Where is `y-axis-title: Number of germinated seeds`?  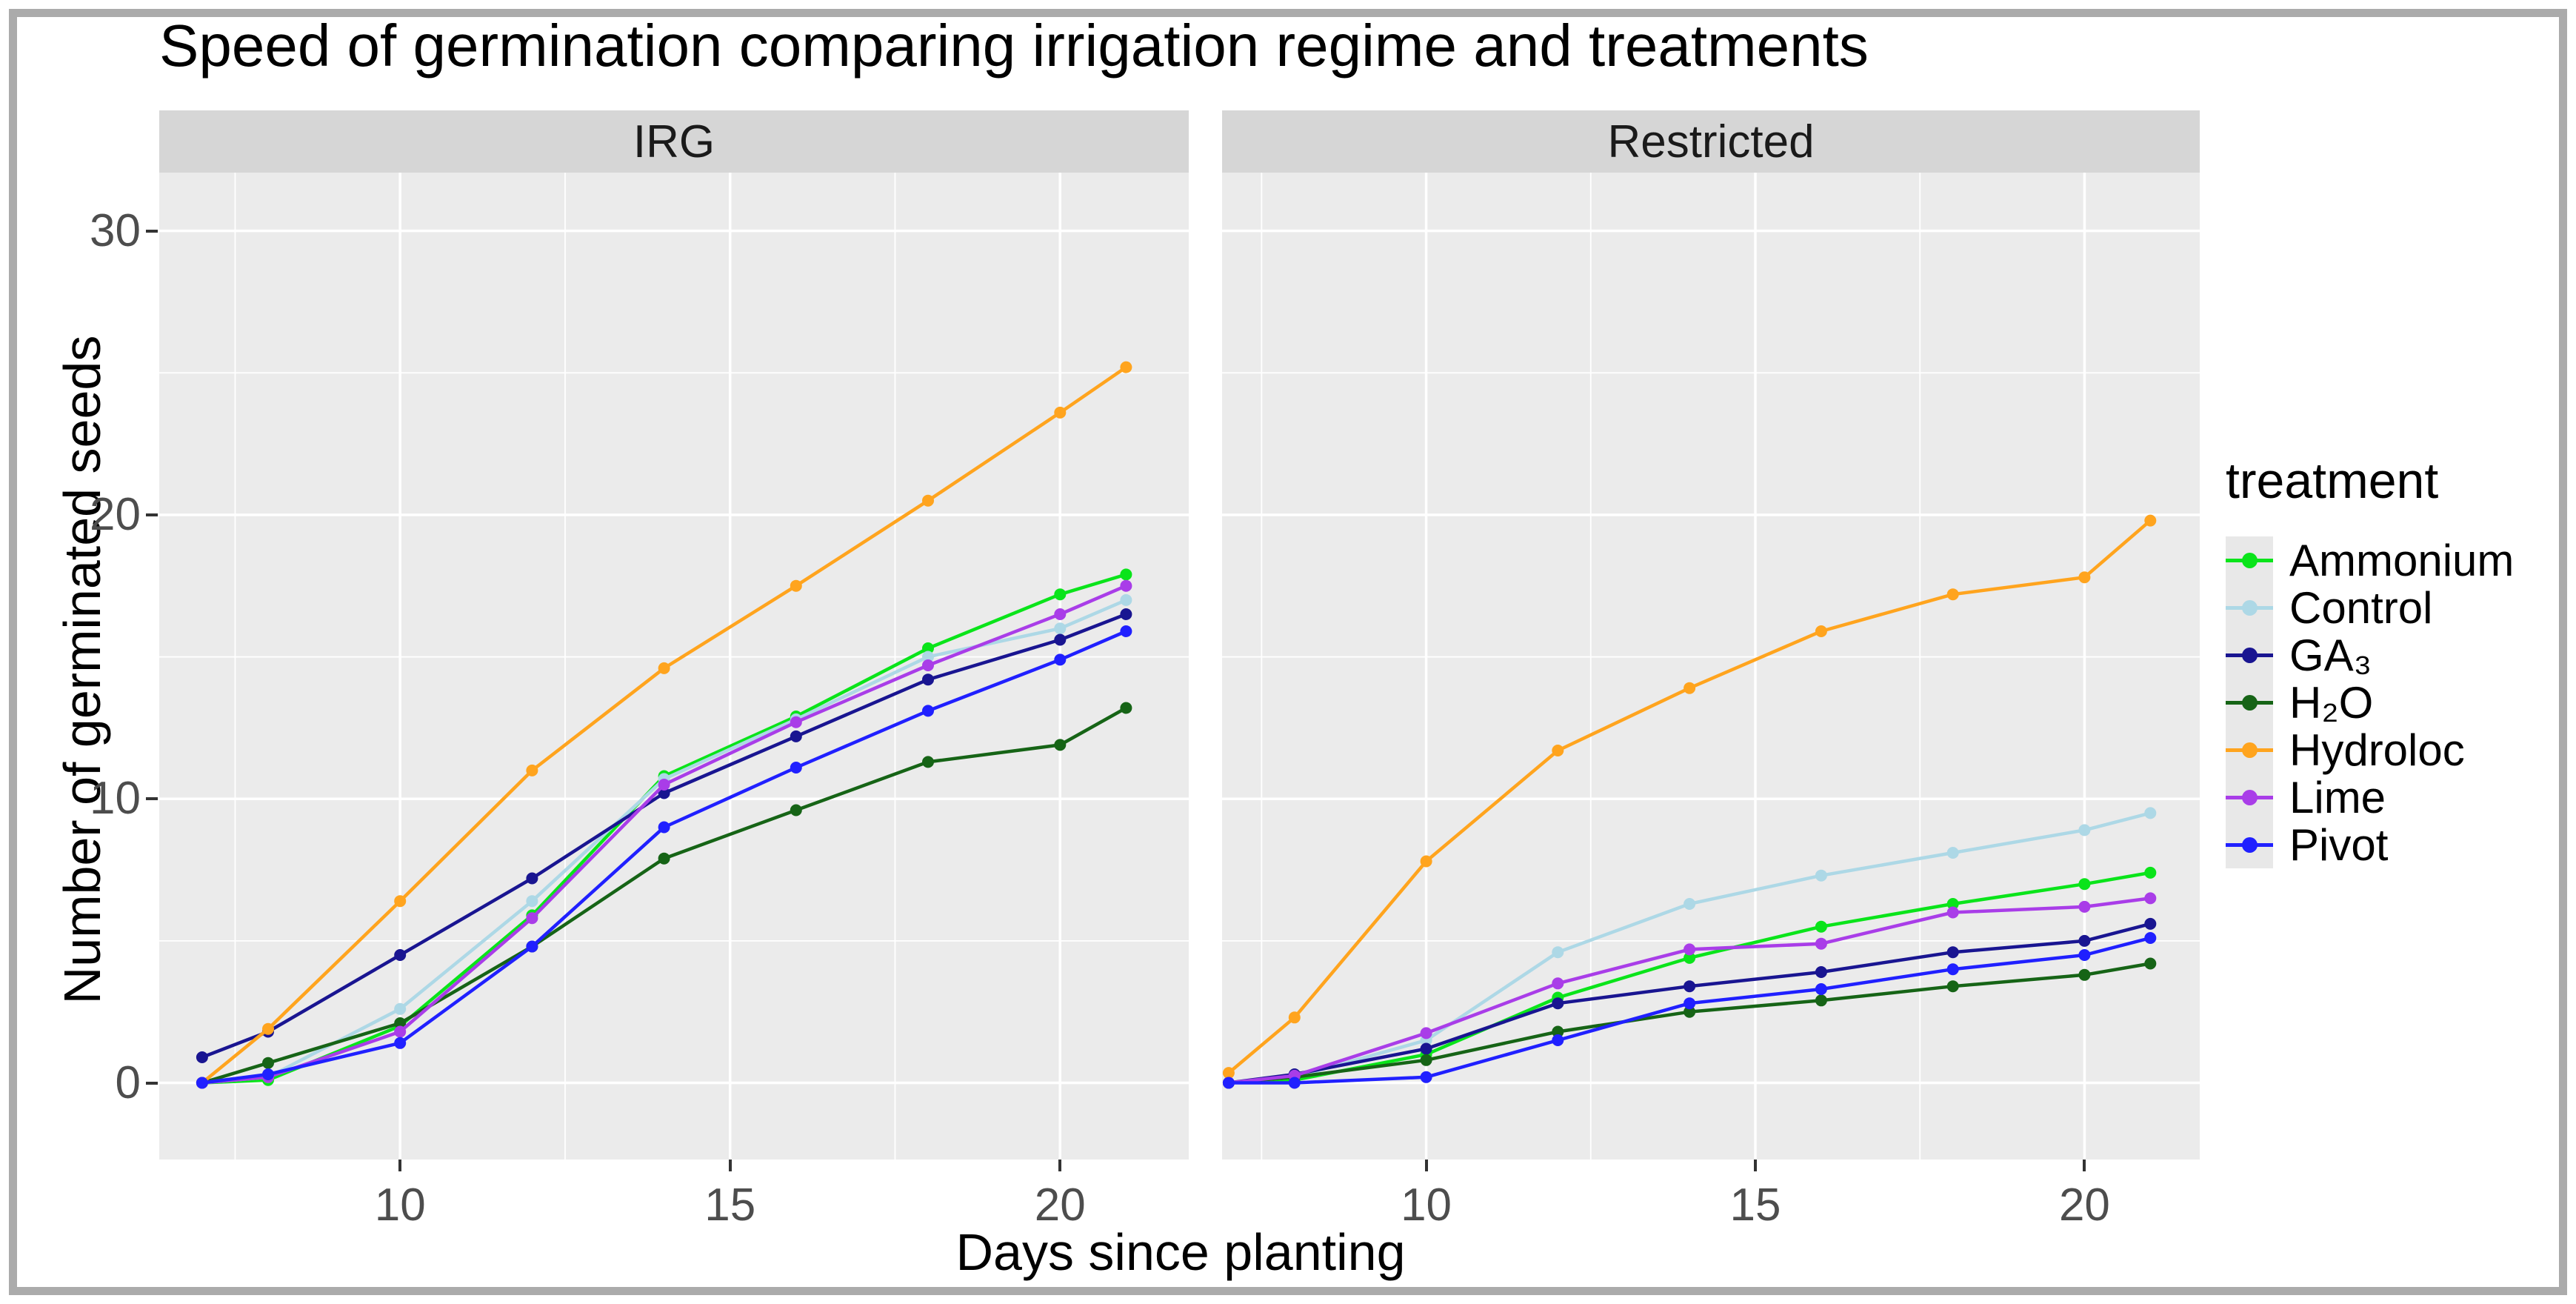
y-axis-title: Number of germinated seeds is located at coordinates (82, 670).